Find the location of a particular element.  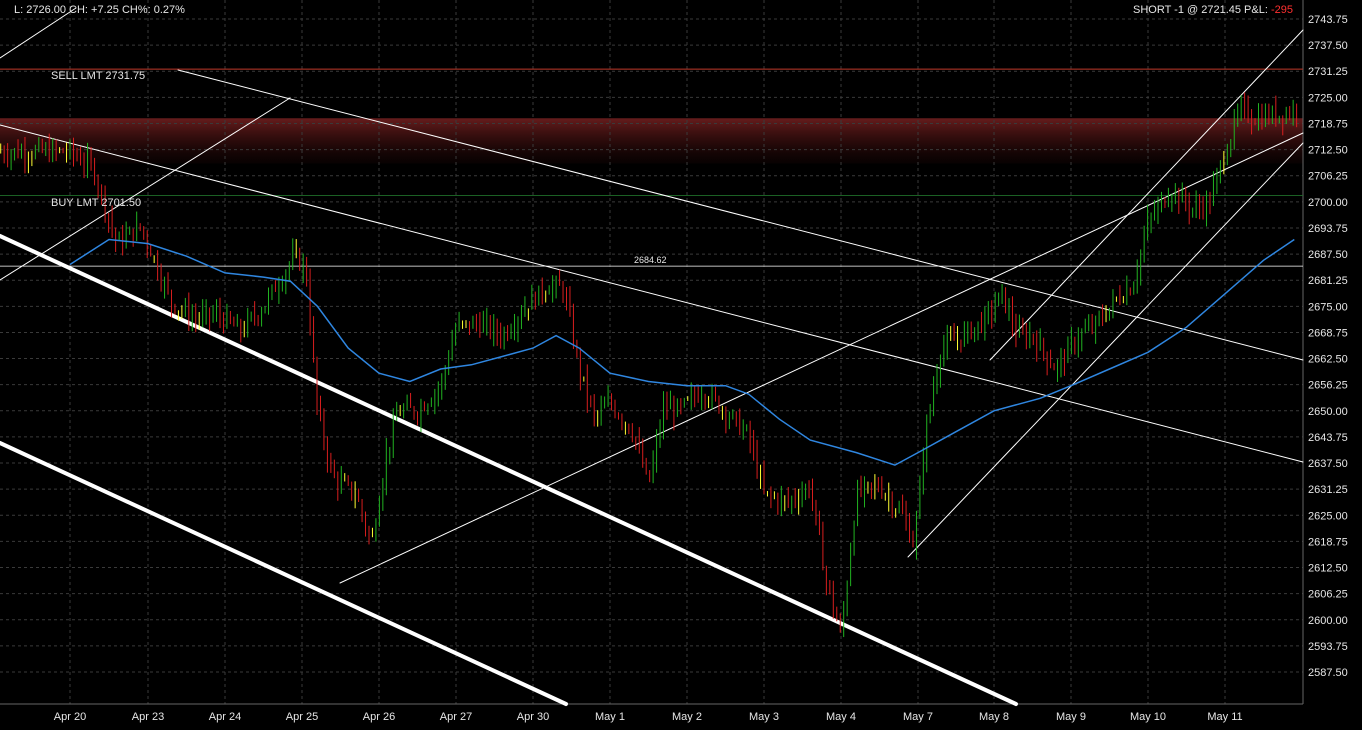

date-tick-label: May 1 is located at coordinates (610, 717).